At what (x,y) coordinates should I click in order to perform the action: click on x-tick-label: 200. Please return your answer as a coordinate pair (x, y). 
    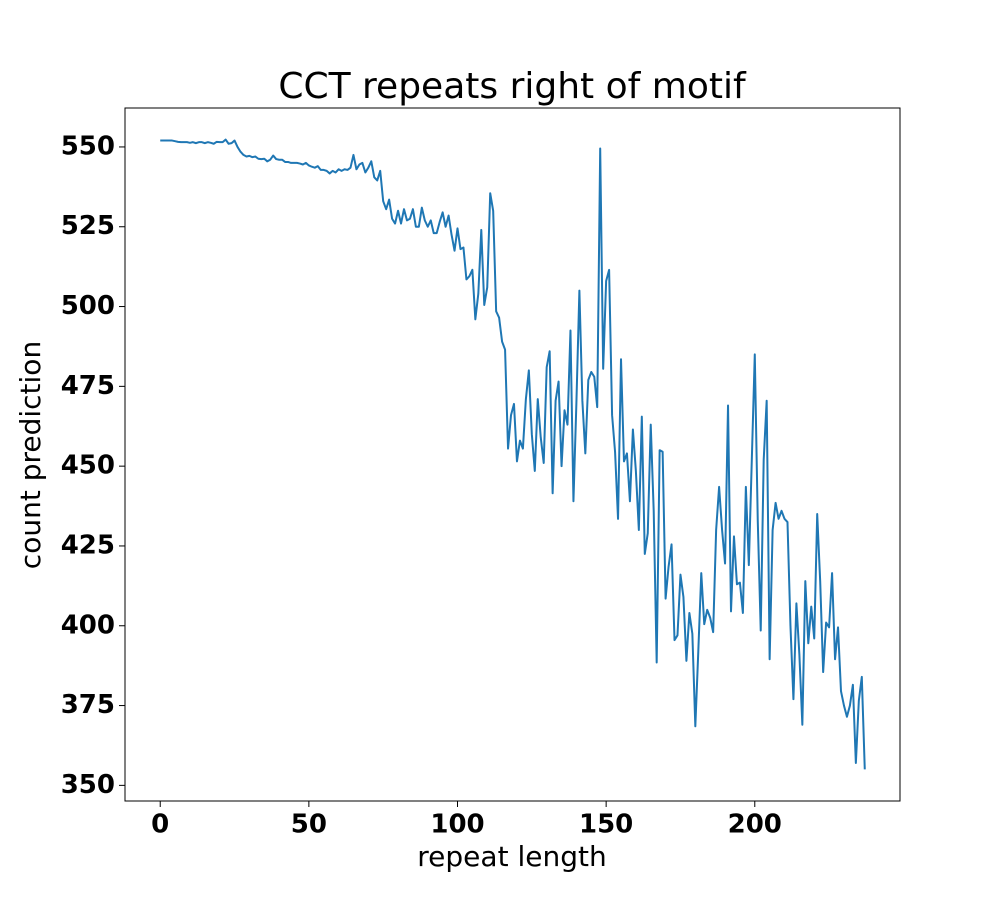
    Looking at the image, I should click on (755, 825).